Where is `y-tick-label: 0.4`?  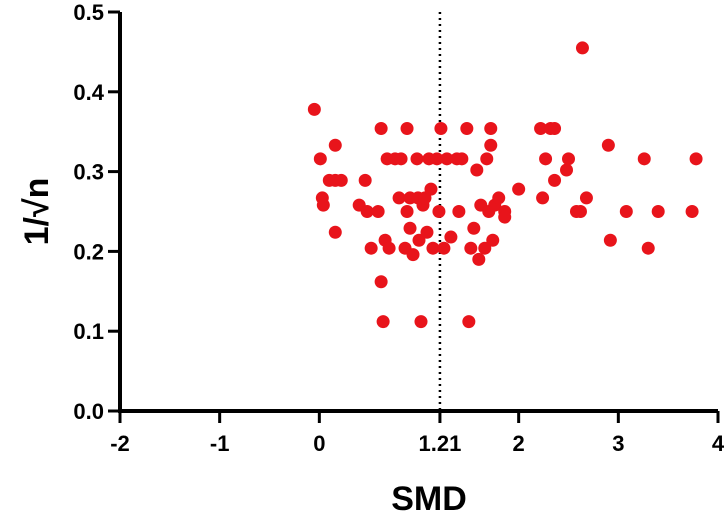 y-tick-label: 0.4 is located at coordinates (88, 92).